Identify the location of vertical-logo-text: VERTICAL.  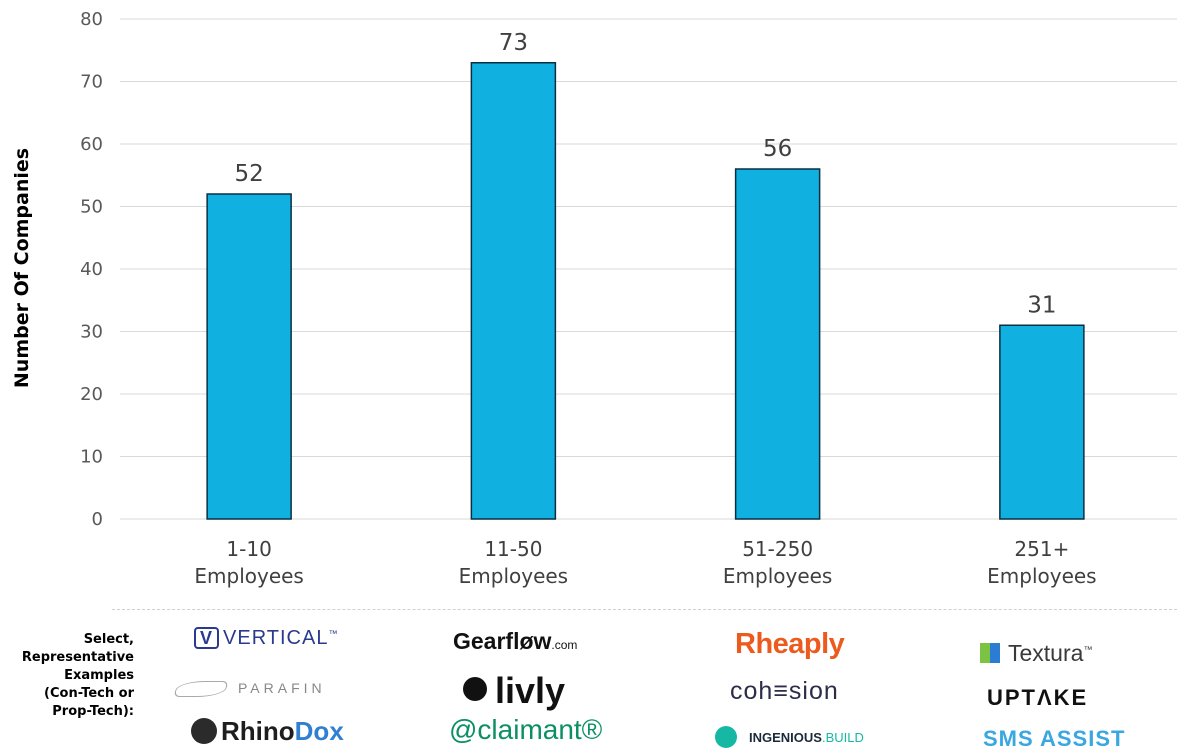
(276, 638).